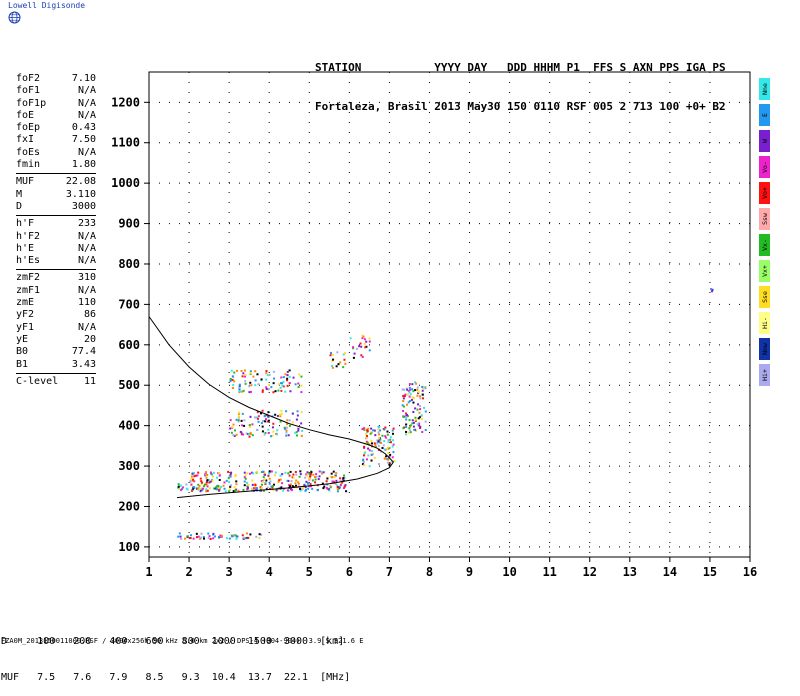  Describe the element at coordinates (25, 224) in the screenshot. I see `param-name: h'F` at that location.